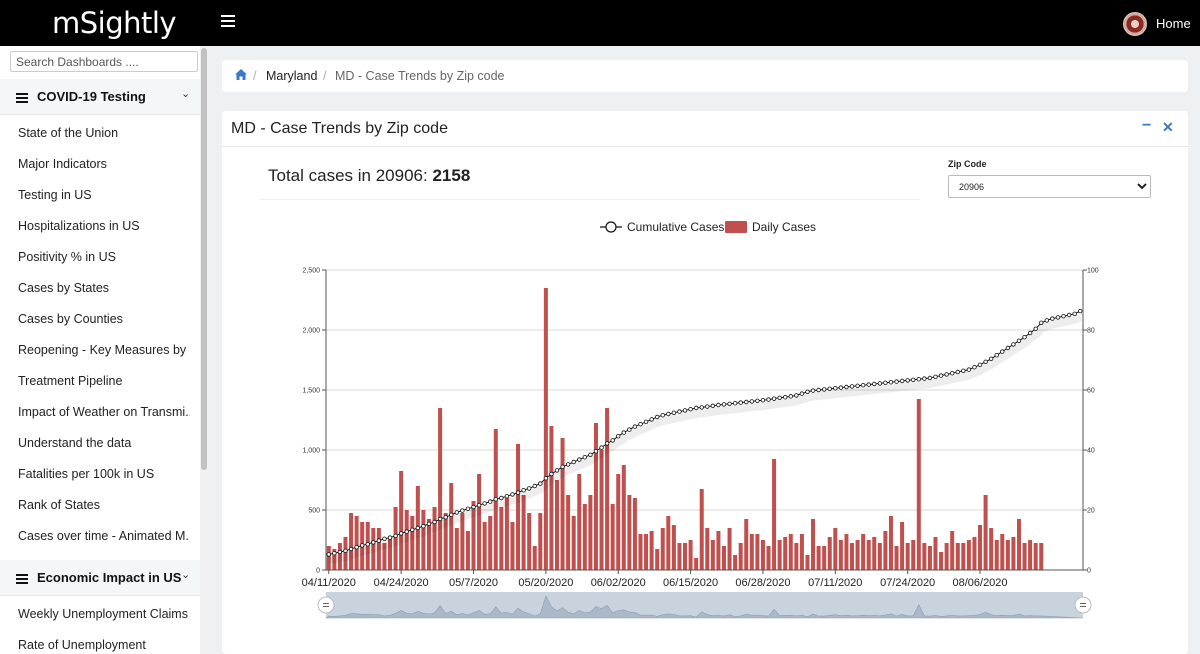 This screenshot has height=654, width=1200. Describe the element at coordinates (70, 319) in the screenshot. I see `sidebar-item: Cases by Counties` at that location.